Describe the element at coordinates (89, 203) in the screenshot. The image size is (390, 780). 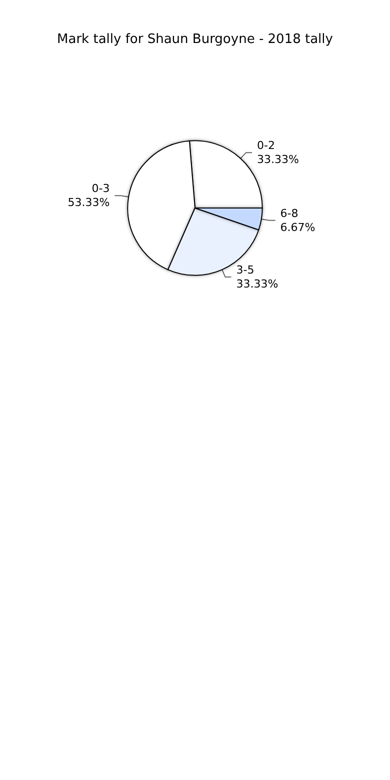
I see `data-label: 53.33%` at that location.